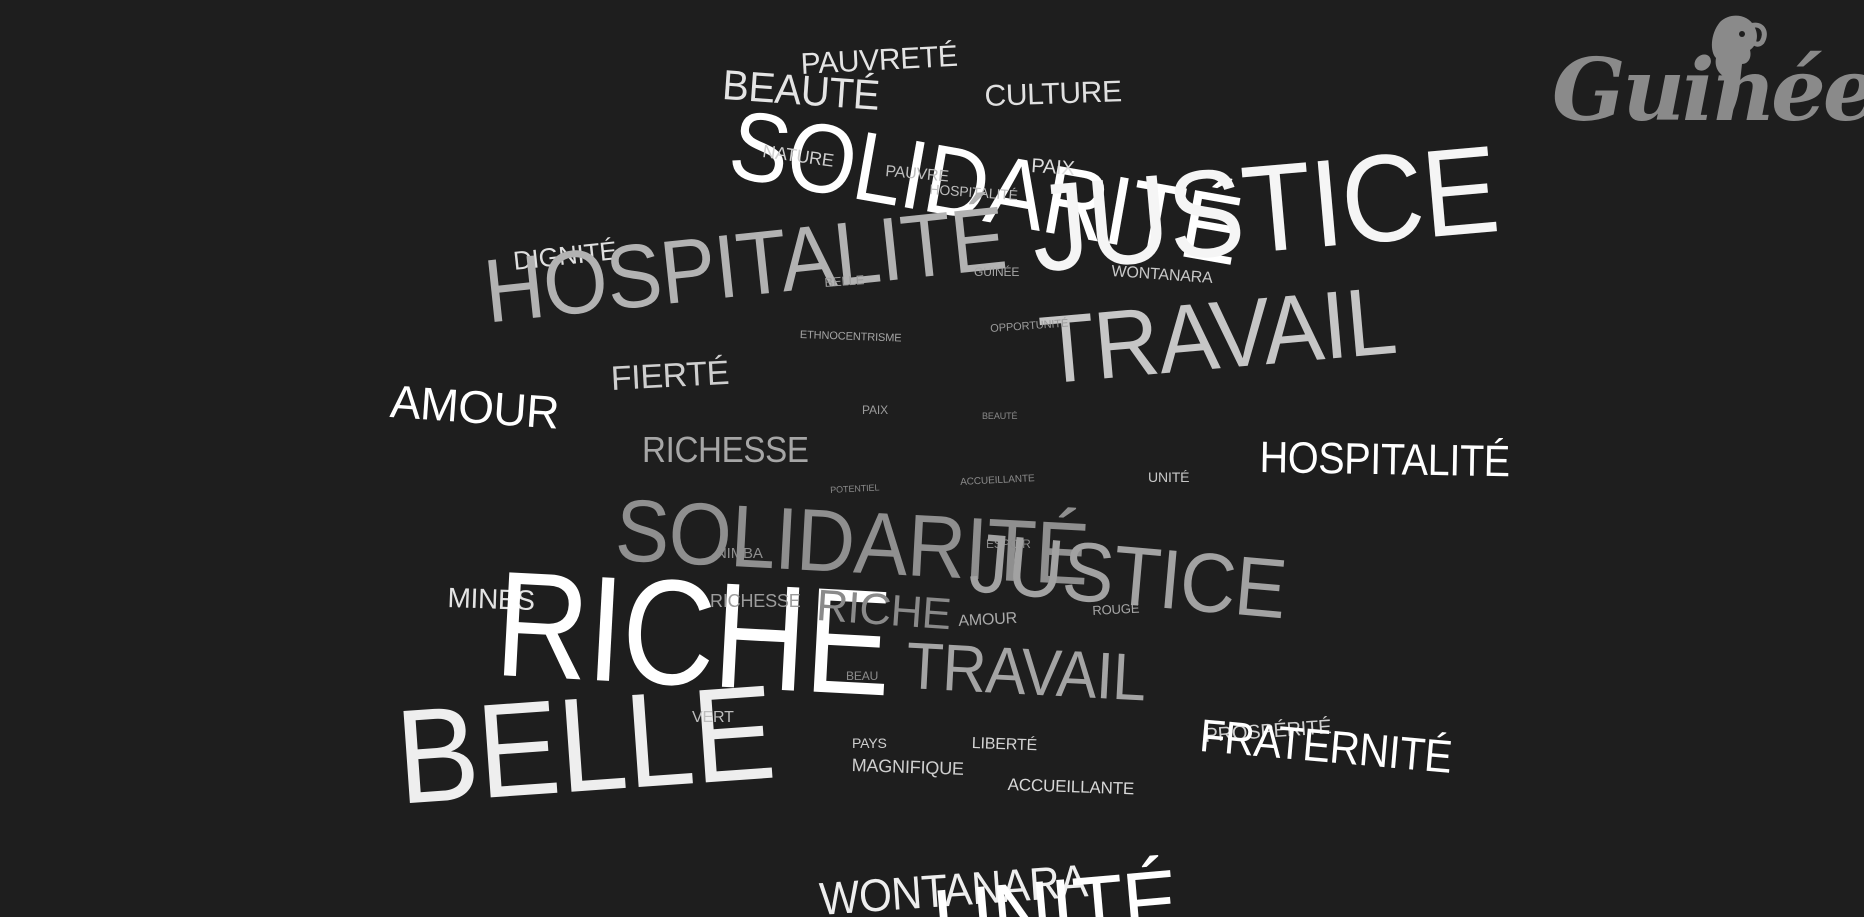 This screenshot has width=1864, height=917. I want to click on word-fraternite: FRATERNITÉ, so click(1326, 746).